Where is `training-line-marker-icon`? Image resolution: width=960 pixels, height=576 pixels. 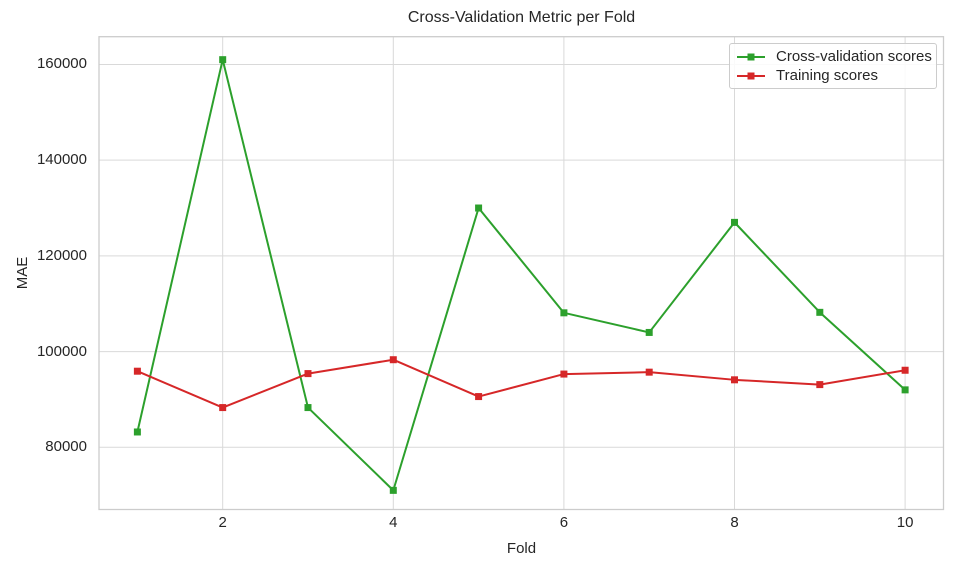
training-line-marker-icon is located at coordinates (751, 75).